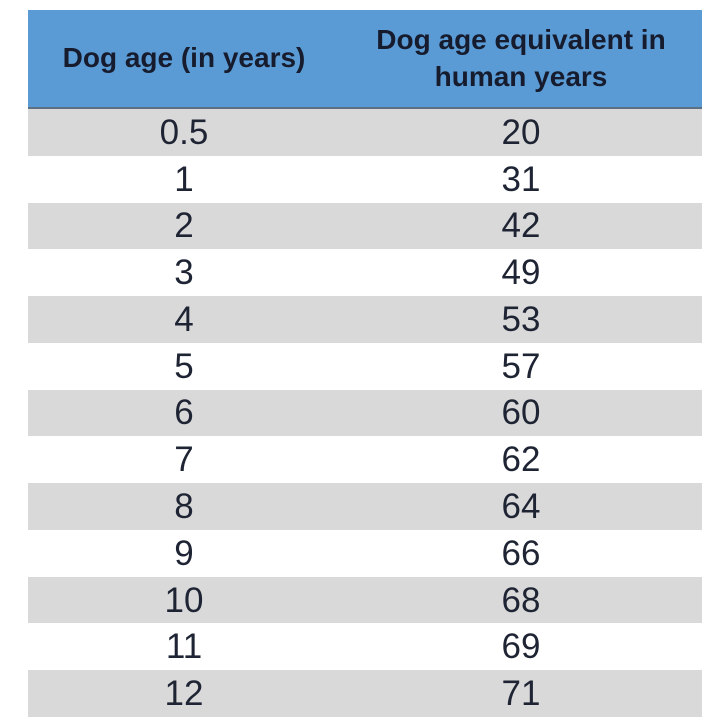  I want to click on table-row: 10 68, so click(365, 600).